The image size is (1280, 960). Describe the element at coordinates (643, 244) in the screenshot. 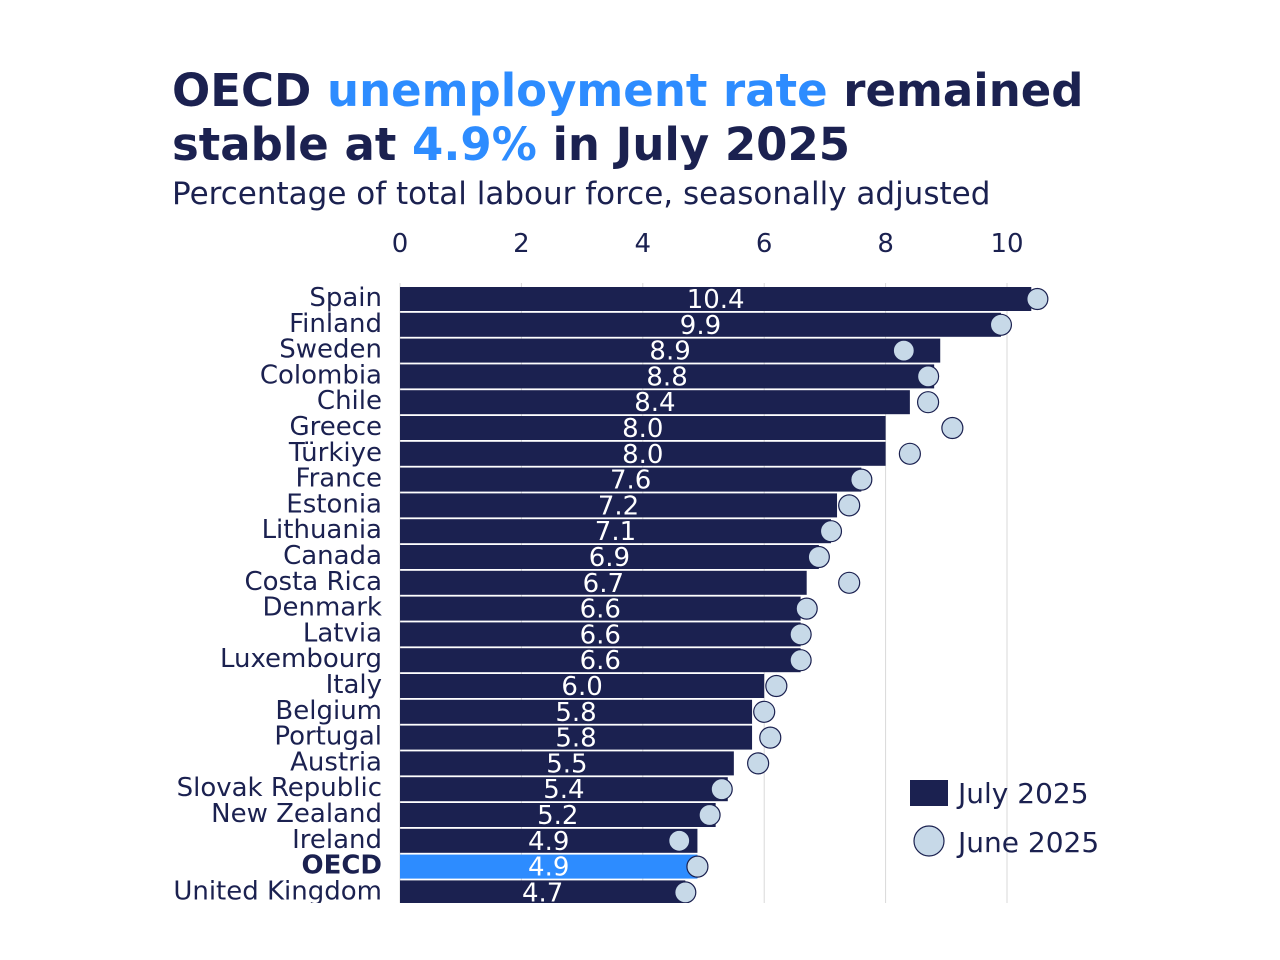

I see `x-tick-label: 4` at that location.